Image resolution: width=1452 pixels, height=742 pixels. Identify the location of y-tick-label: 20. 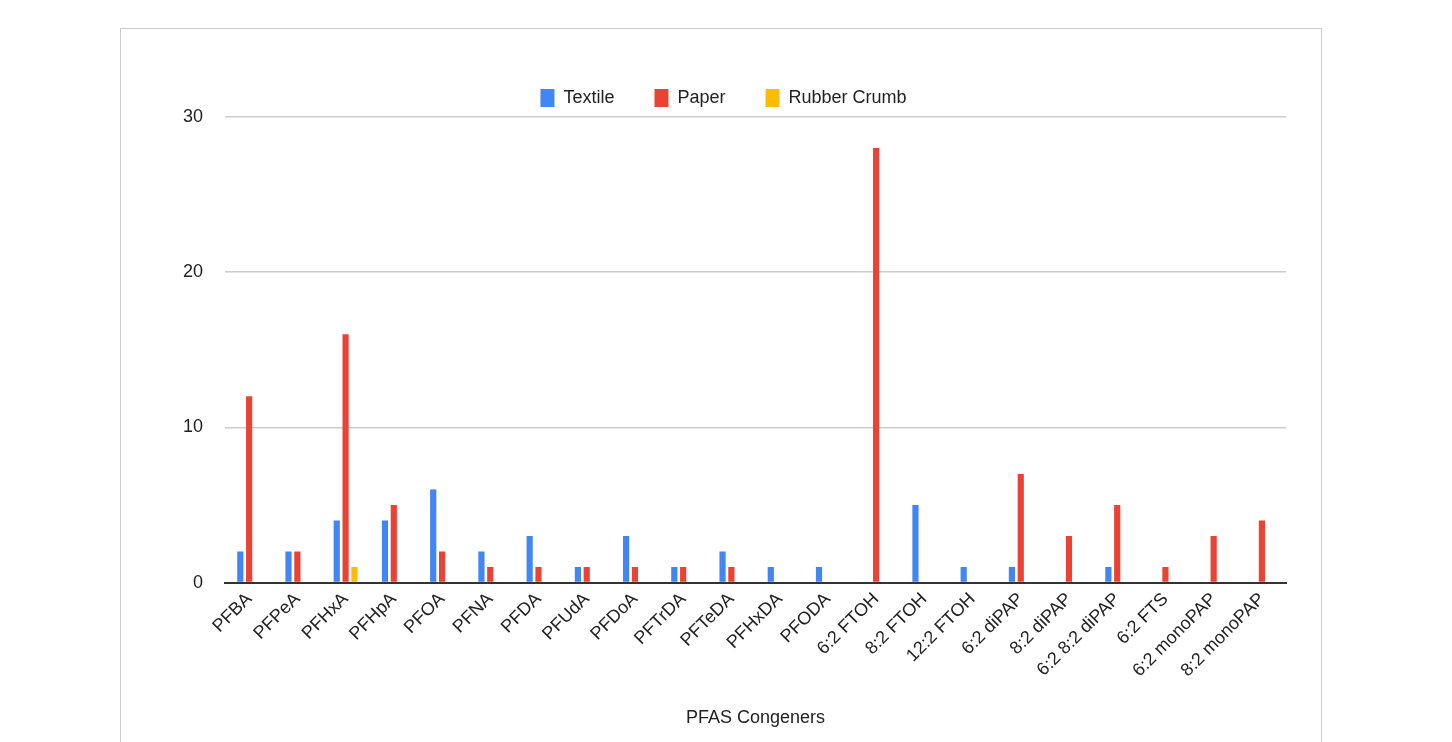
(193, 271).